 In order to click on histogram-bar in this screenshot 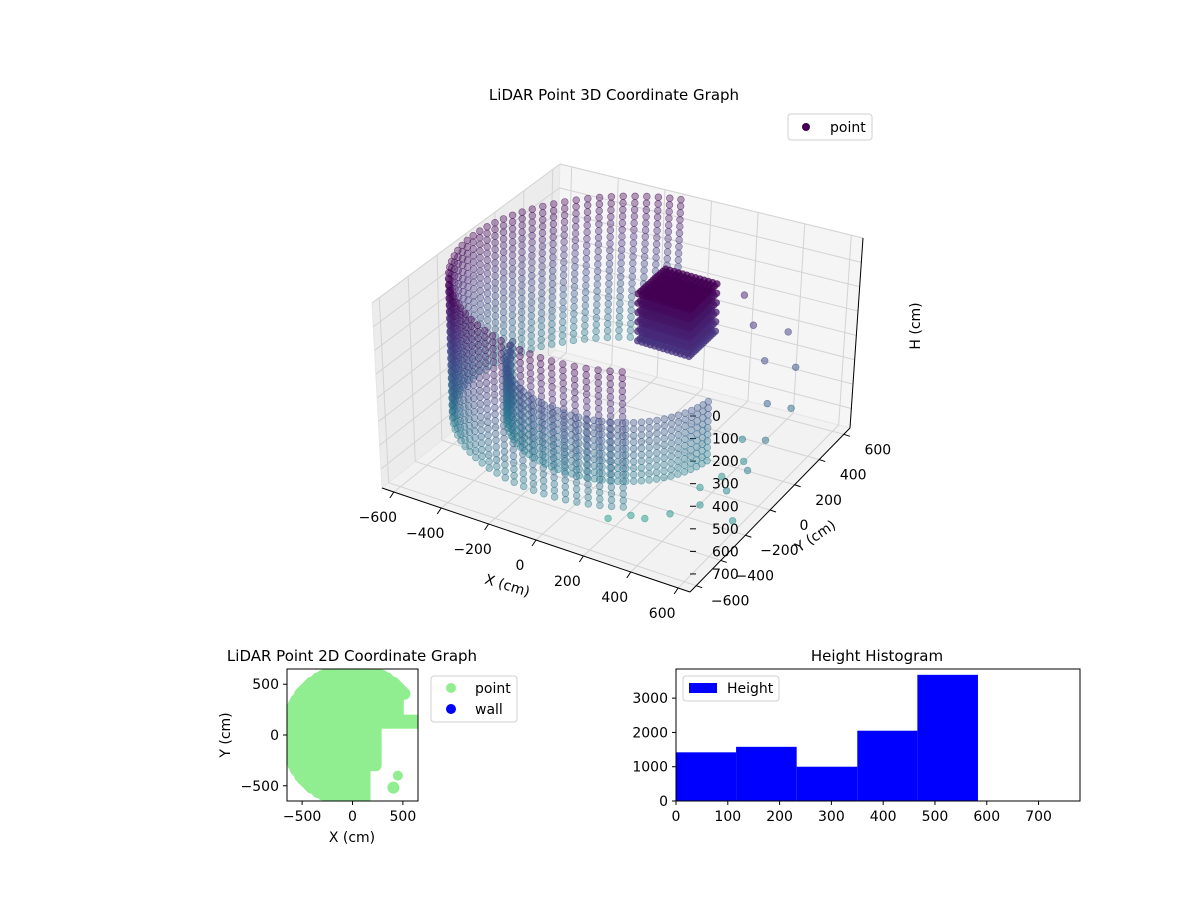, I will do `click(706, 776)`.